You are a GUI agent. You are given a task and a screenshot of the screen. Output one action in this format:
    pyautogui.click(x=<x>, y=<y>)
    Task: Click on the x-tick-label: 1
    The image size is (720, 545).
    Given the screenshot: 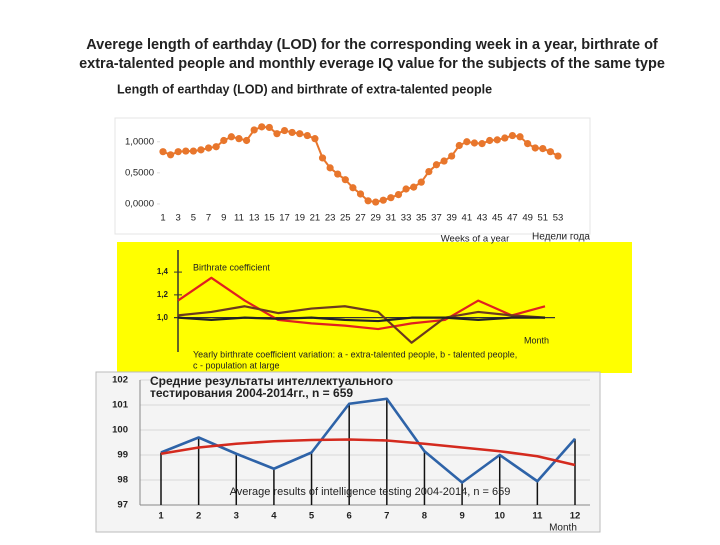 What is the action you would take?
    pyautogui.click(x=162, y=218)
    